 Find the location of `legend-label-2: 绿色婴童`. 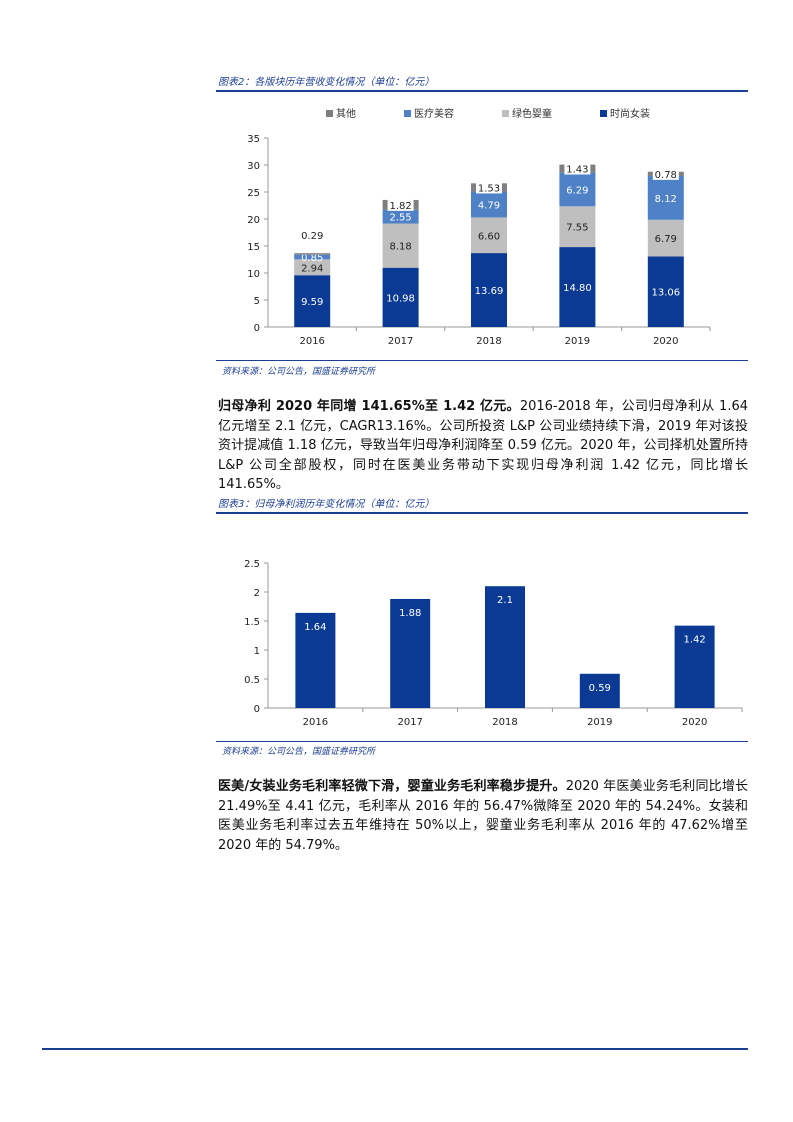

legend-label-2: 绿色婴童 is located at coordinates (532, 113).